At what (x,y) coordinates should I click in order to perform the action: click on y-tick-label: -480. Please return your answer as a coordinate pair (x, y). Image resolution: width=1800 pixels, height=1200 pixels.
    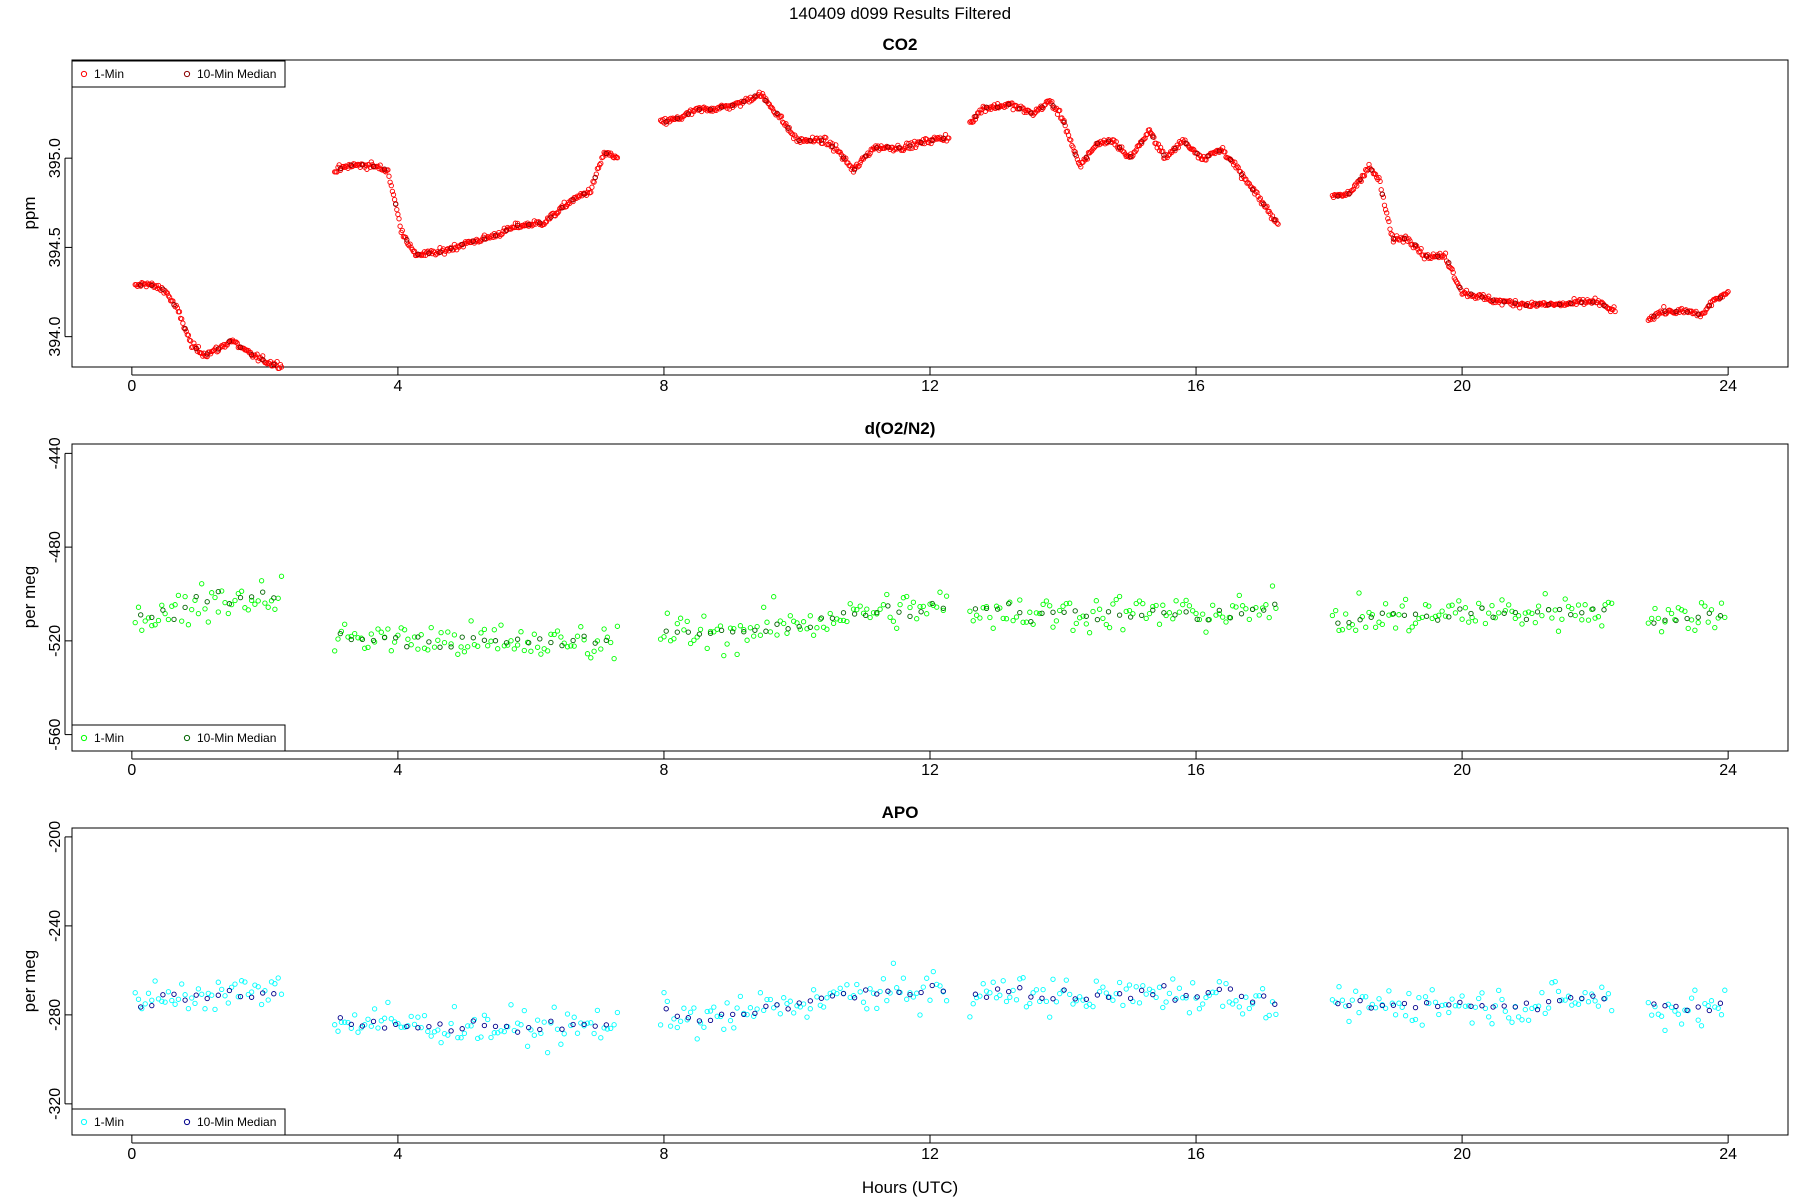
    Looking at the image, I should click on (55, 547).